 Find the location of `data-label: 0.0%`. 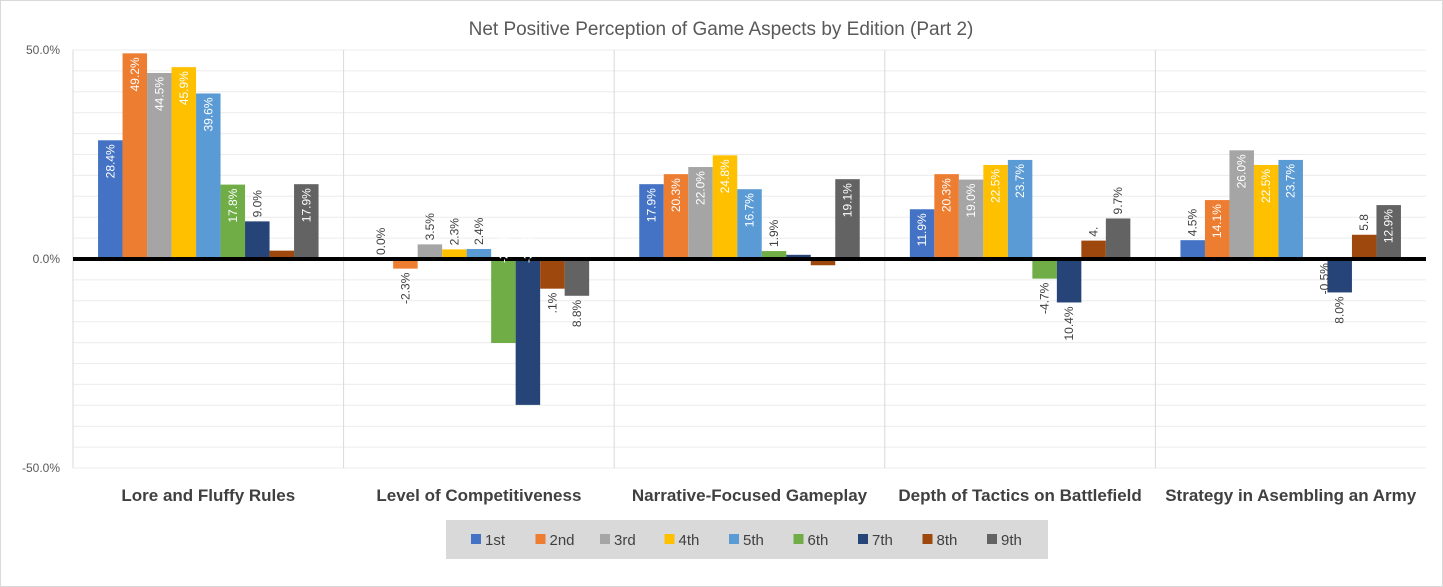

data-label: 0.0% is located at coordinates (381, 241).